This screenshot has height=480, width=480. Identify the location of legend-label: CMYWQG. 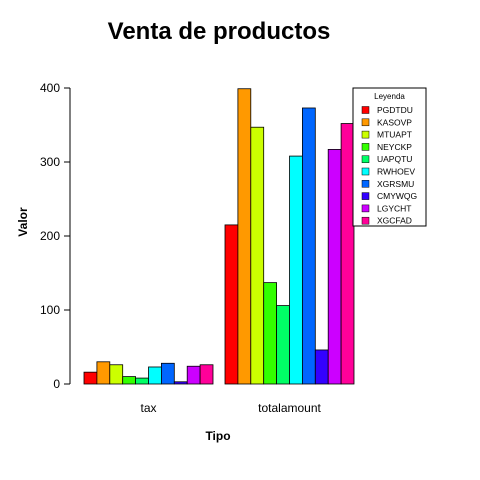
(397, 196).